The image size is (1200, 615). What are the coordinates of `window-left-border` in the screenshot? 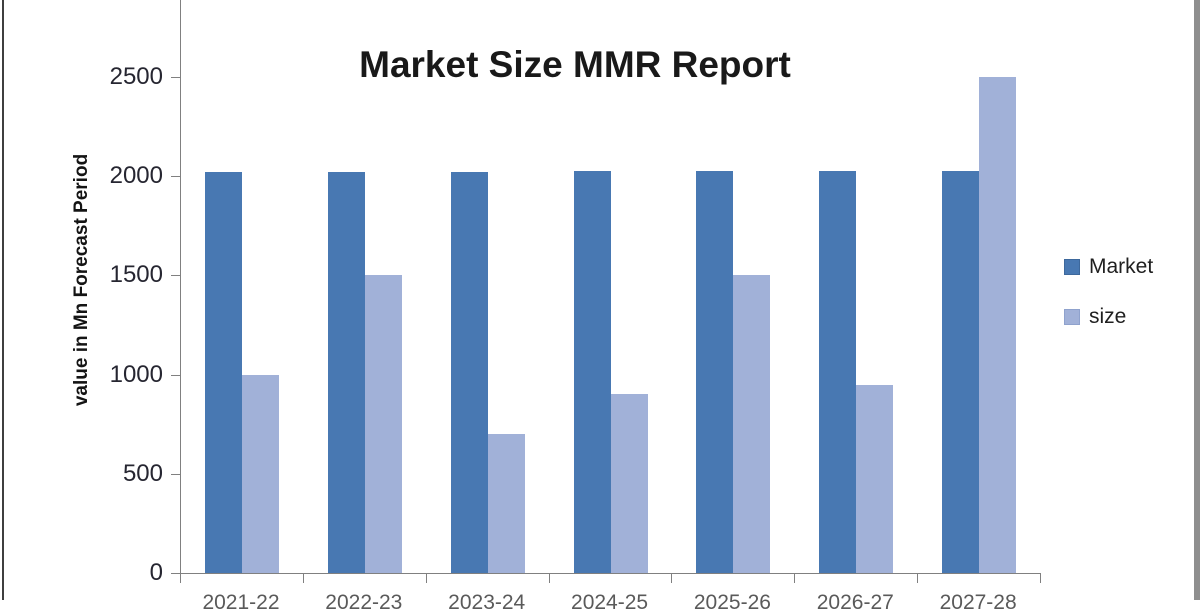 It's located at (3, 300).